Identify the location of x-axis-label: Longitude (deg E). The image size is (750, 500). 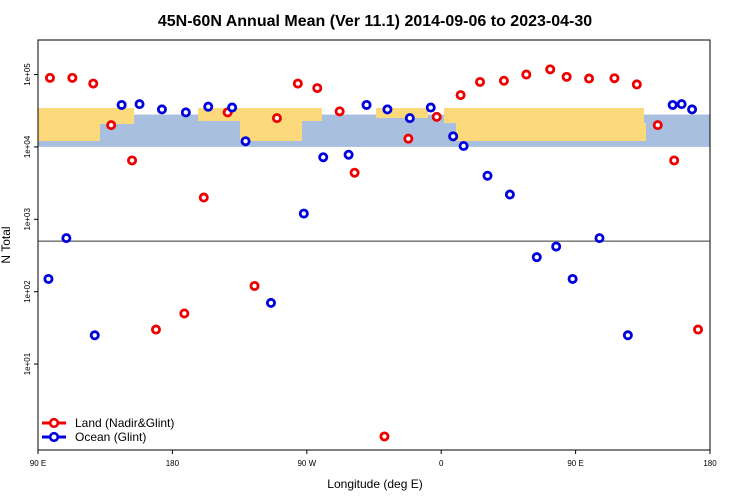
(374, 484).